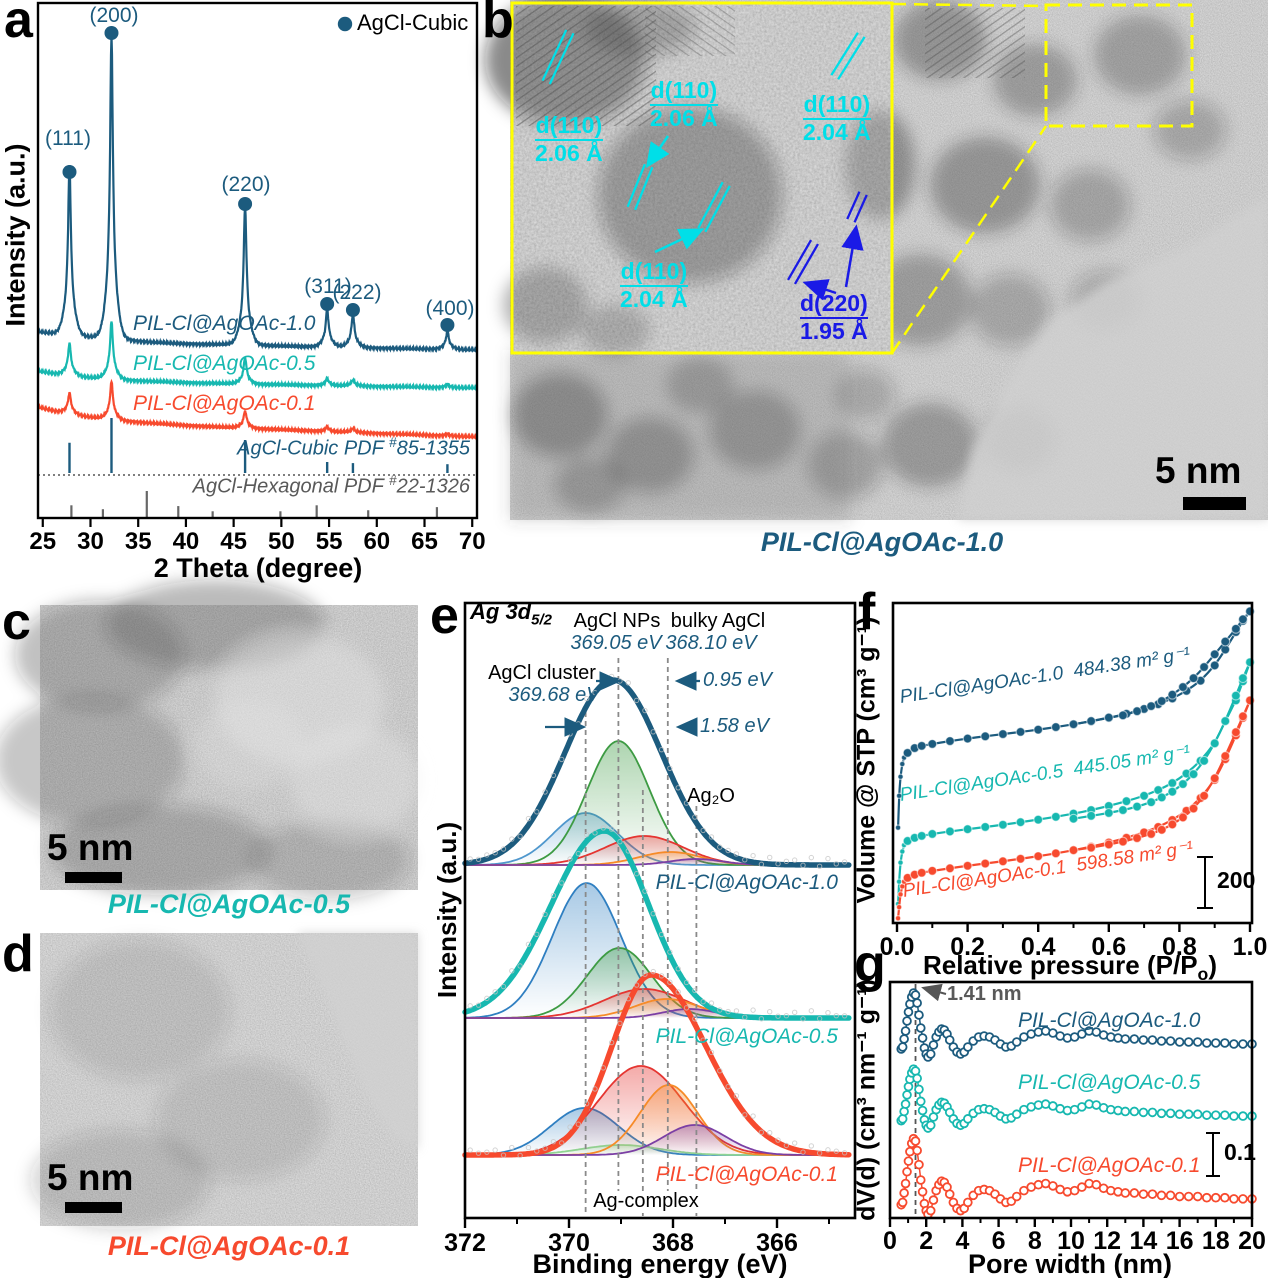 This screenshot has height=1278, width=1268. Describe the element at coordinates (1216, 1241) in the screenshot. I see `svg-text: 18` at that location.